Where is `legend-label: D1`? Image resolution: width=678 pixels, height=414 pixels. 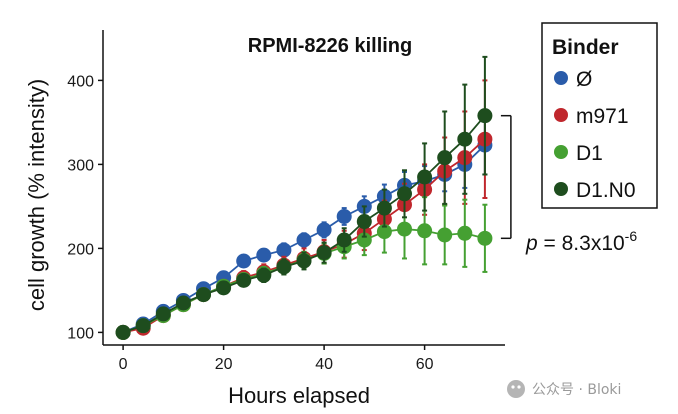 legend-label: D1 is located at coordinates (589, 153).